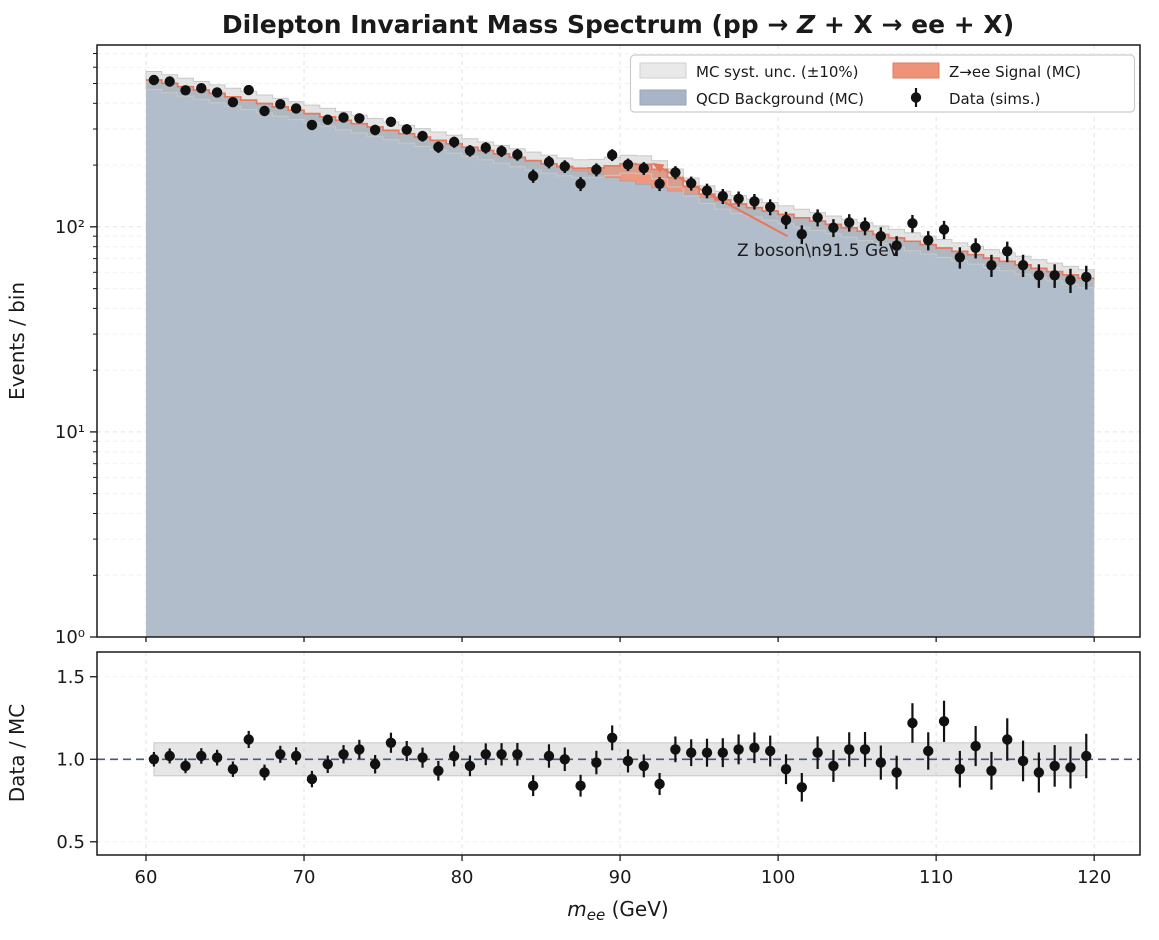 This screenshot has width=1159, height=940. I want to click on legend-label-zee-signal: Z→ee Signal (MC), so click(1015, 72).